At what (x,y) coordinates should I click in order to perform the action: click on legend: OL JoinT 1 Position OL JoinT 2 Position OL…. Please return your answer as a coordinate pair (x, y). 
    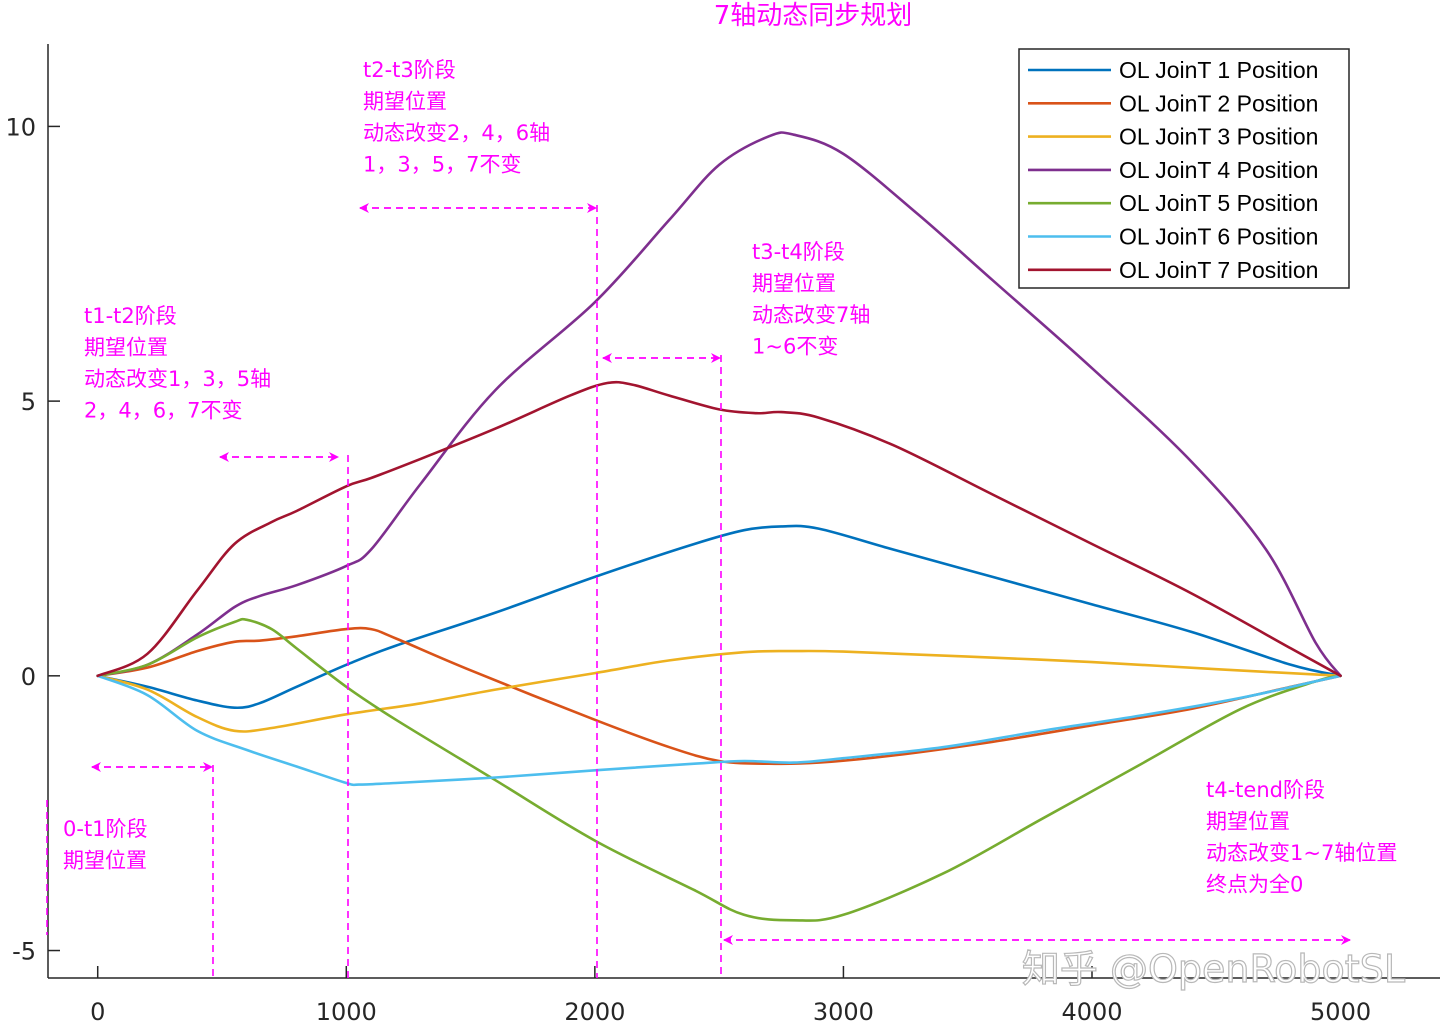
    Looking at the image, I should click on (1184, 168).